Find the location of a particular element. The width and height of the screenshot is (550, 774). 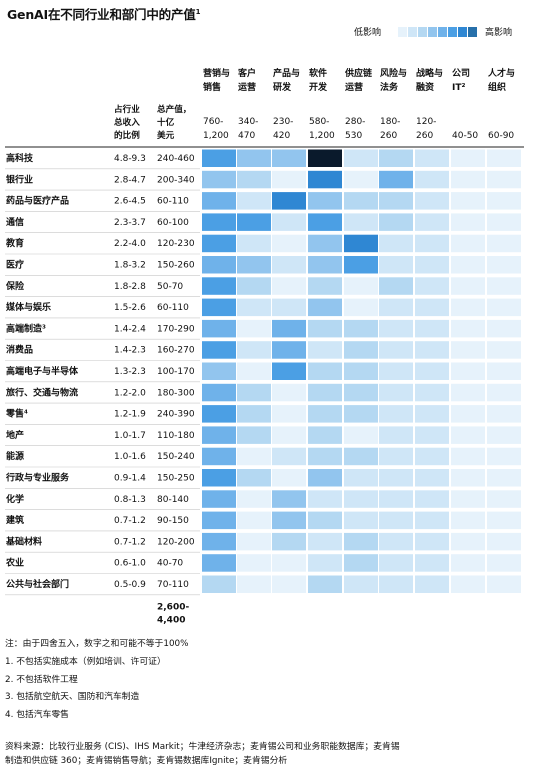

industry-value: 60-100 is located at coordinates (173, 223).